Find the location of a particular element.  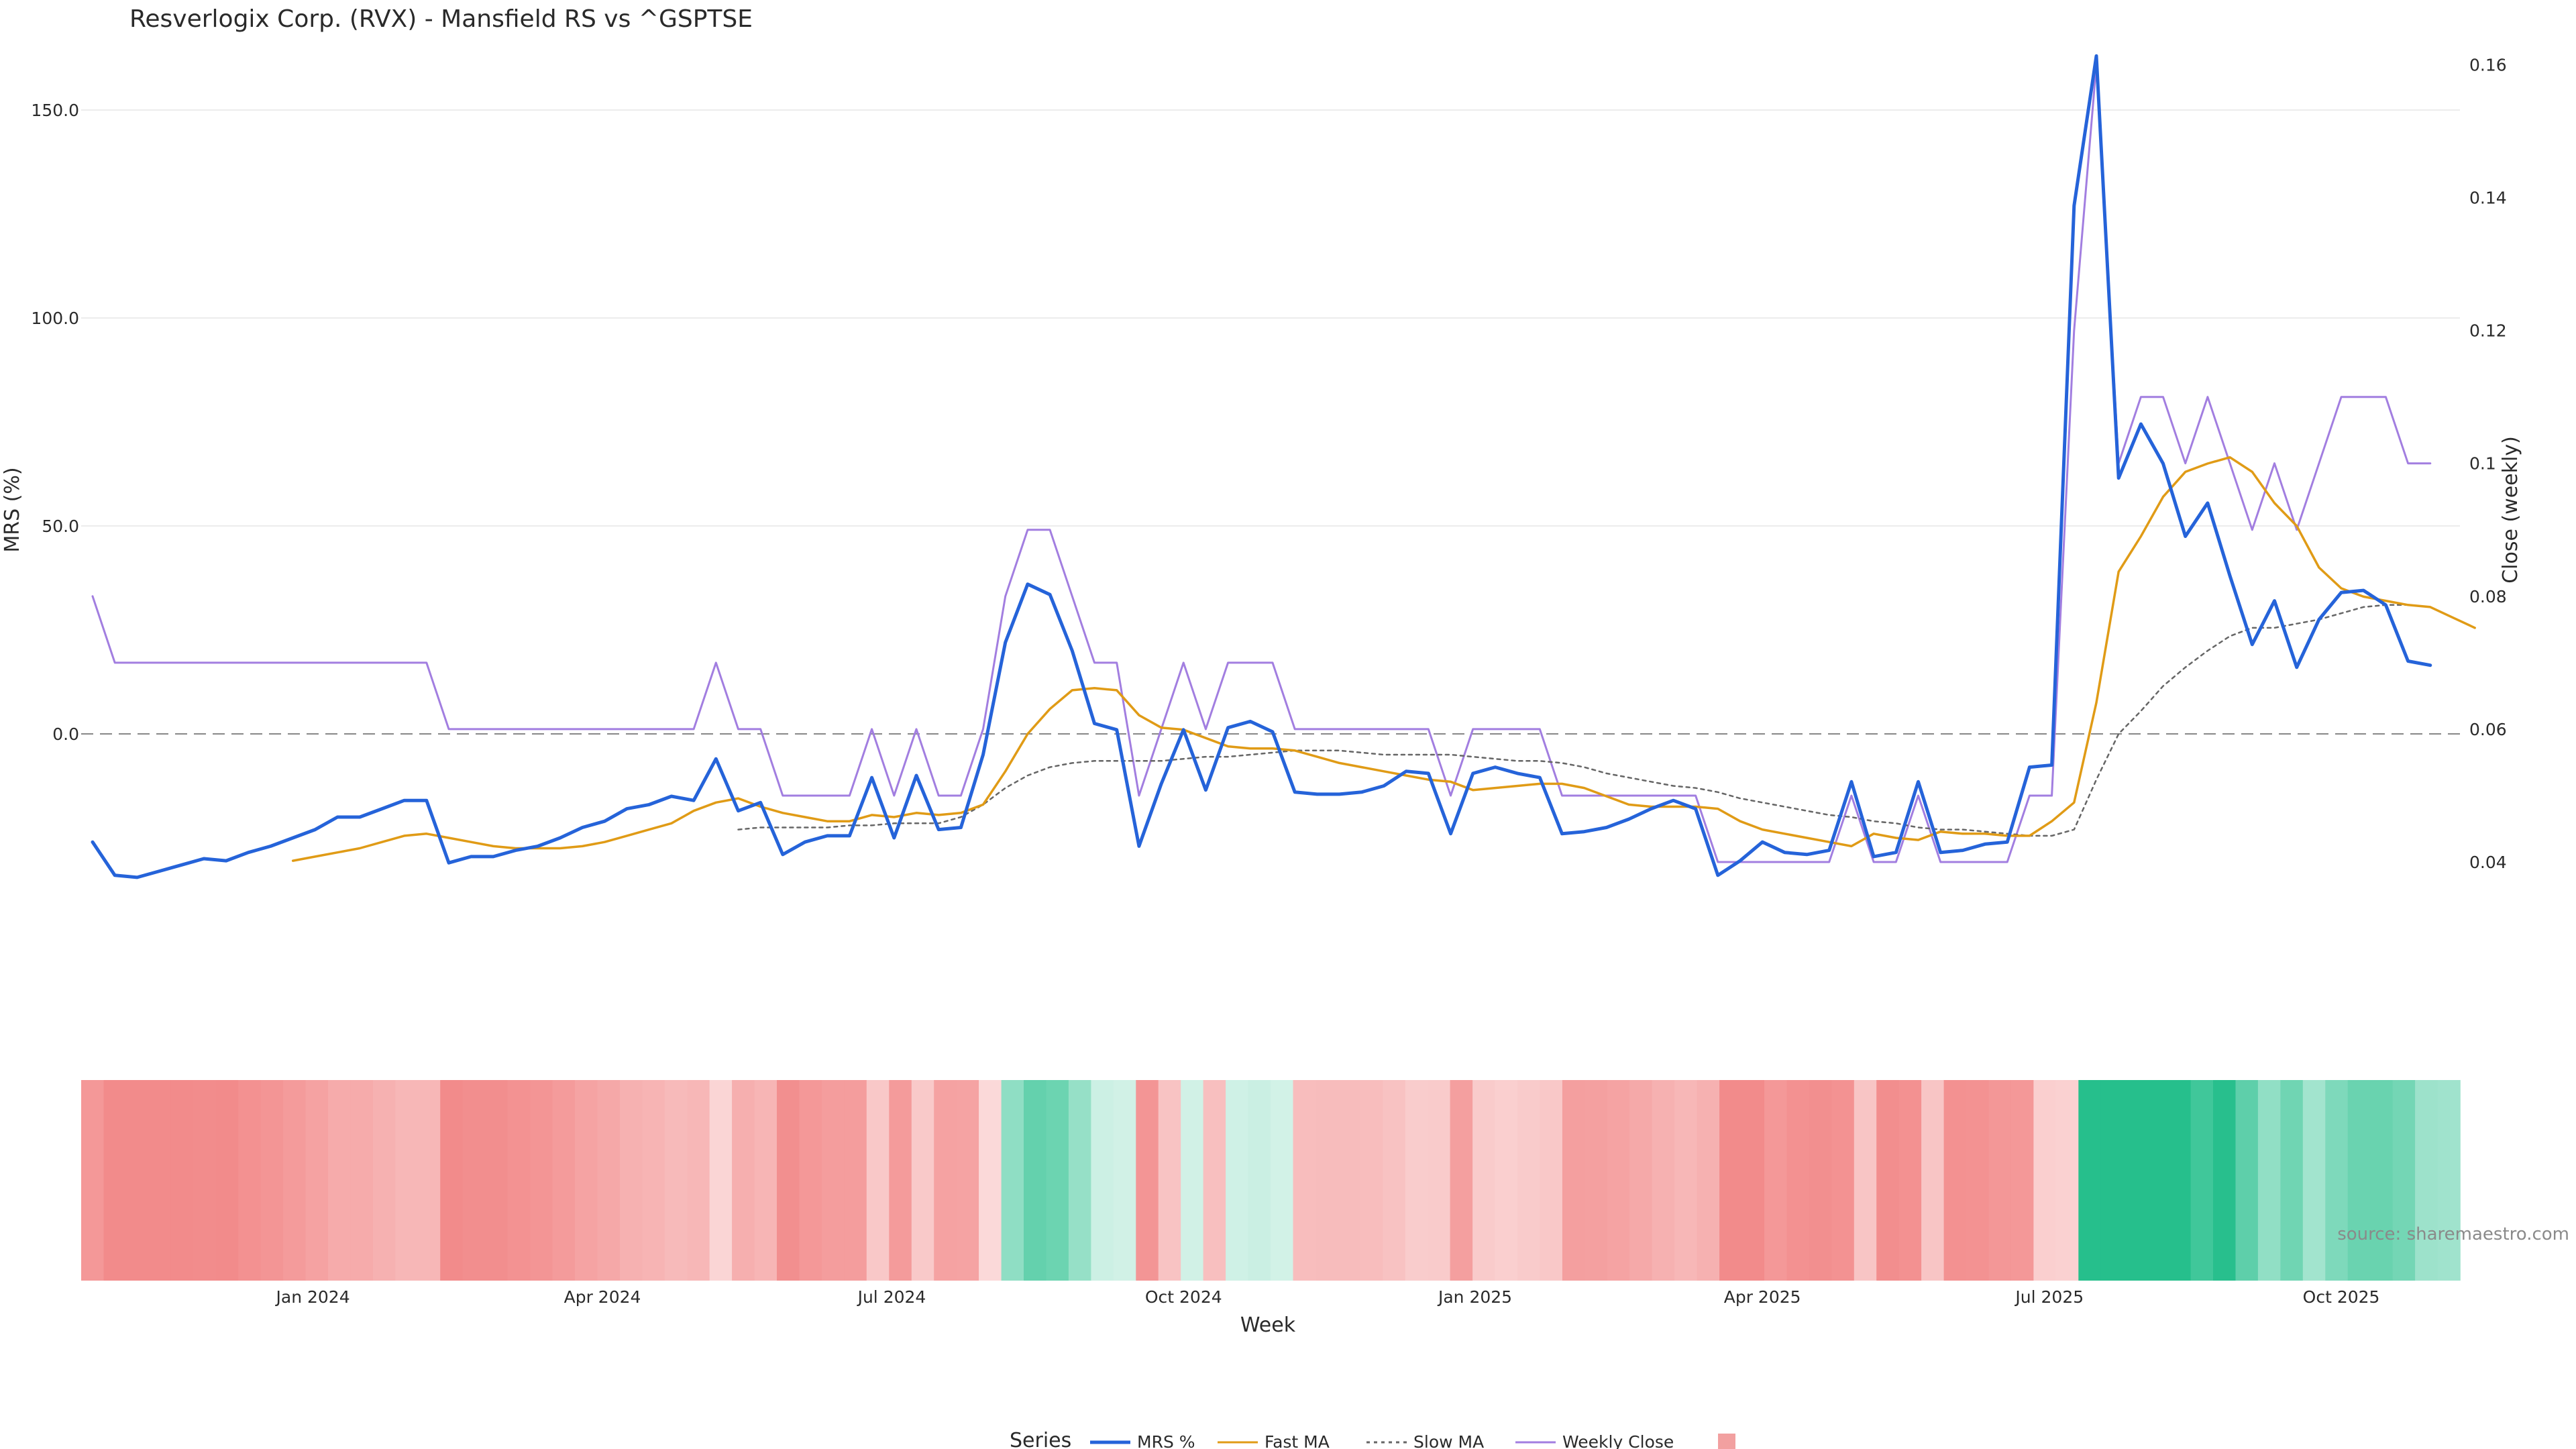

x-tick-label: Jul 2024 is located at coordinates (891, 1297).